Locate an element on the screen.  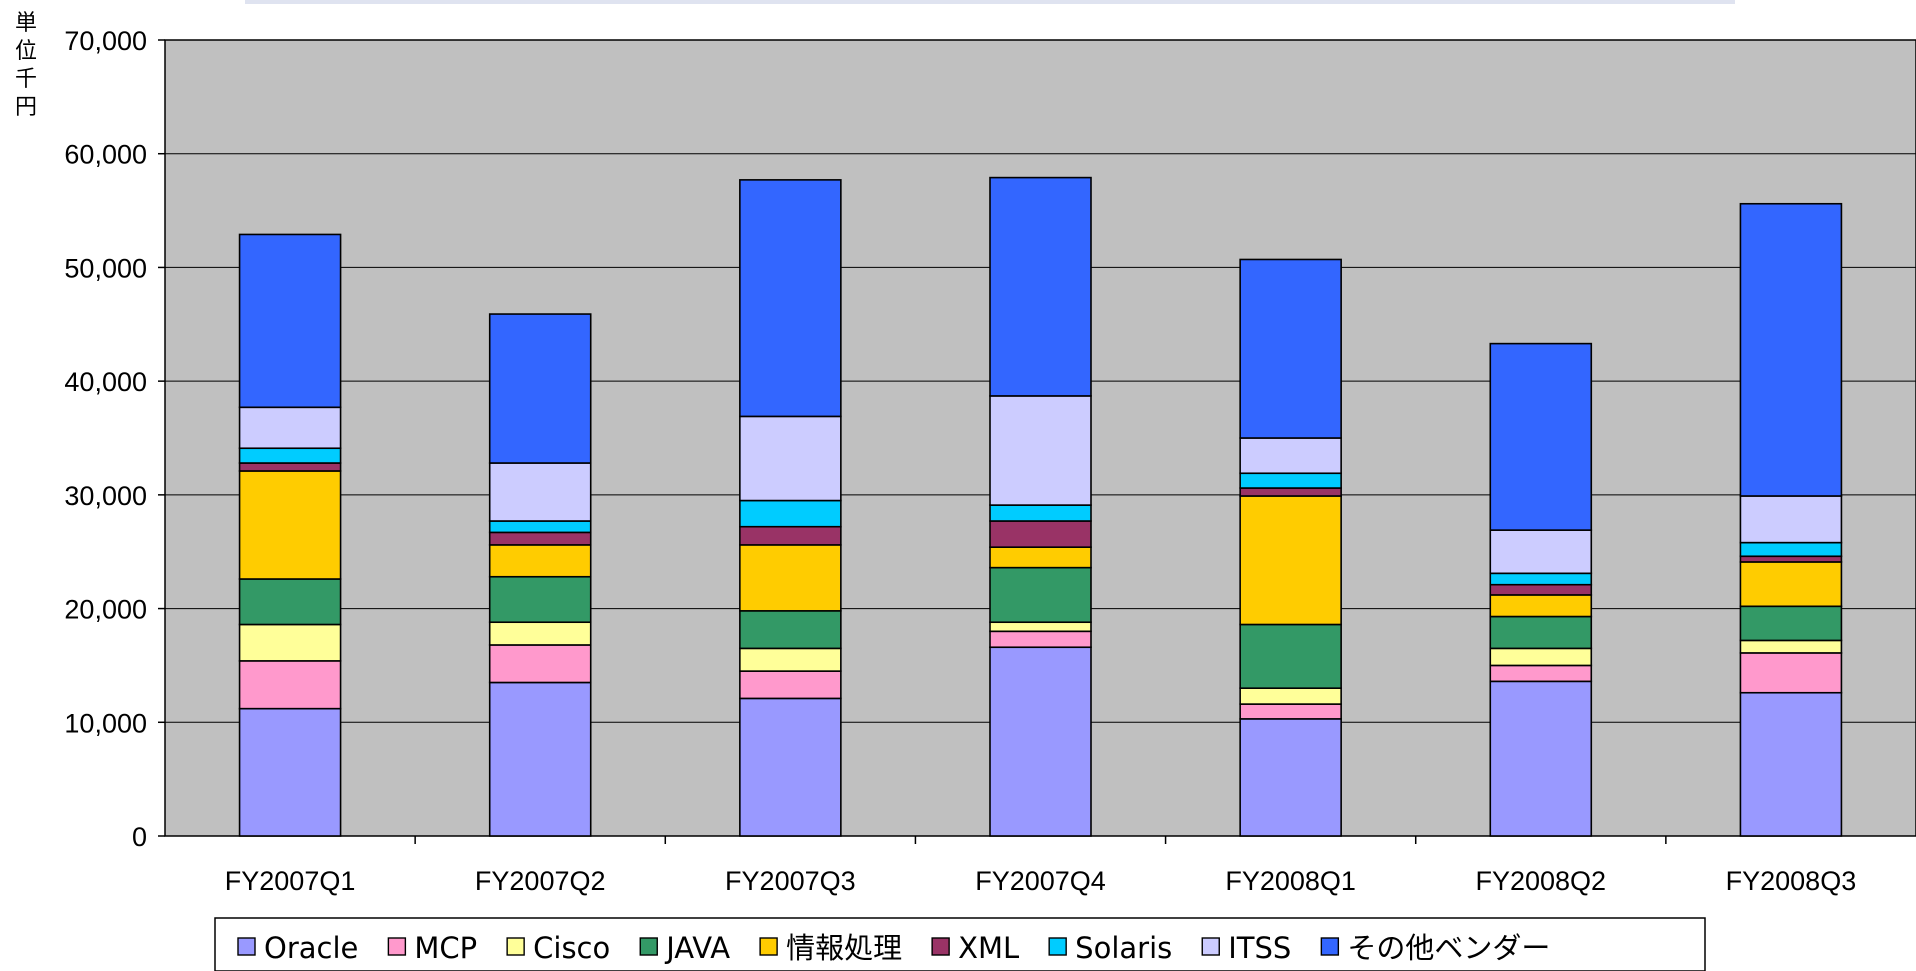
legend-label: Cisco is located at coordinates (571, 948).